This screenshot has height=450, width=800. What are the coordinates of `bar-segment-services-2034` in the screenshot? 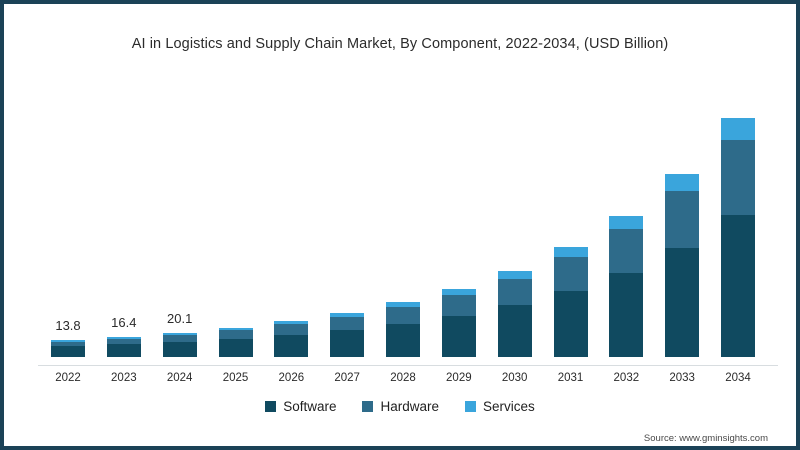 It's located at (738, 129).